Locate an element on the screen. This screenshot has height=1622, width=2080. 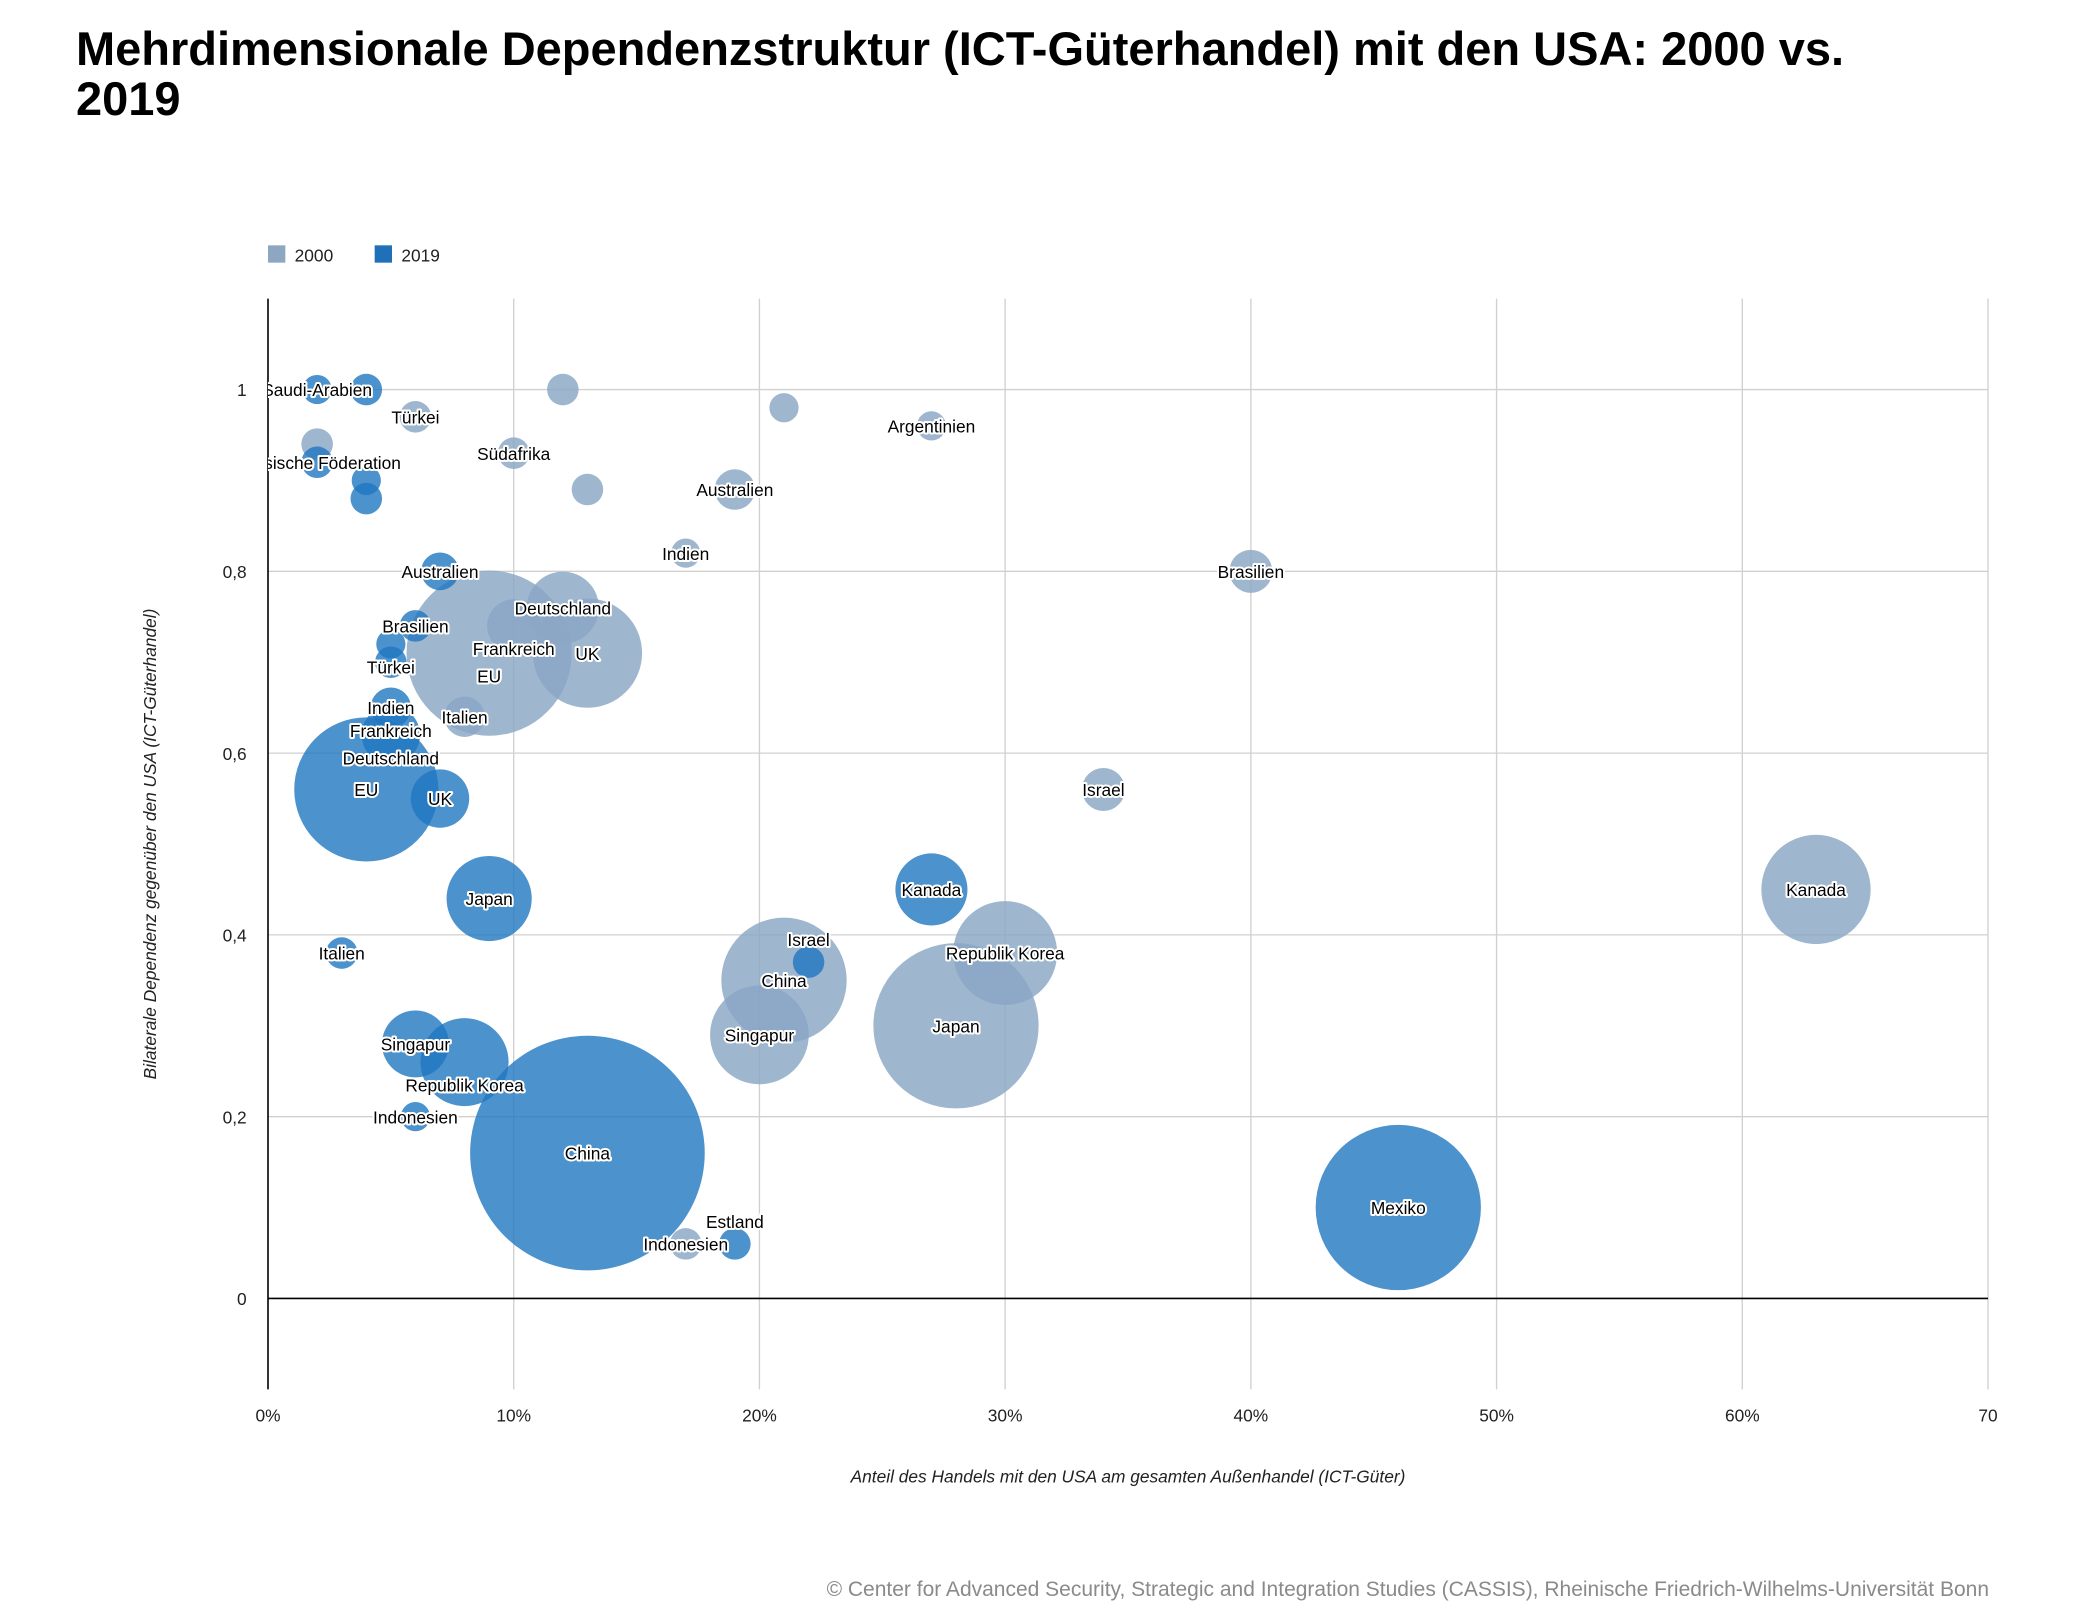
bubble-2019-indien is located at coordinates (391, 662).